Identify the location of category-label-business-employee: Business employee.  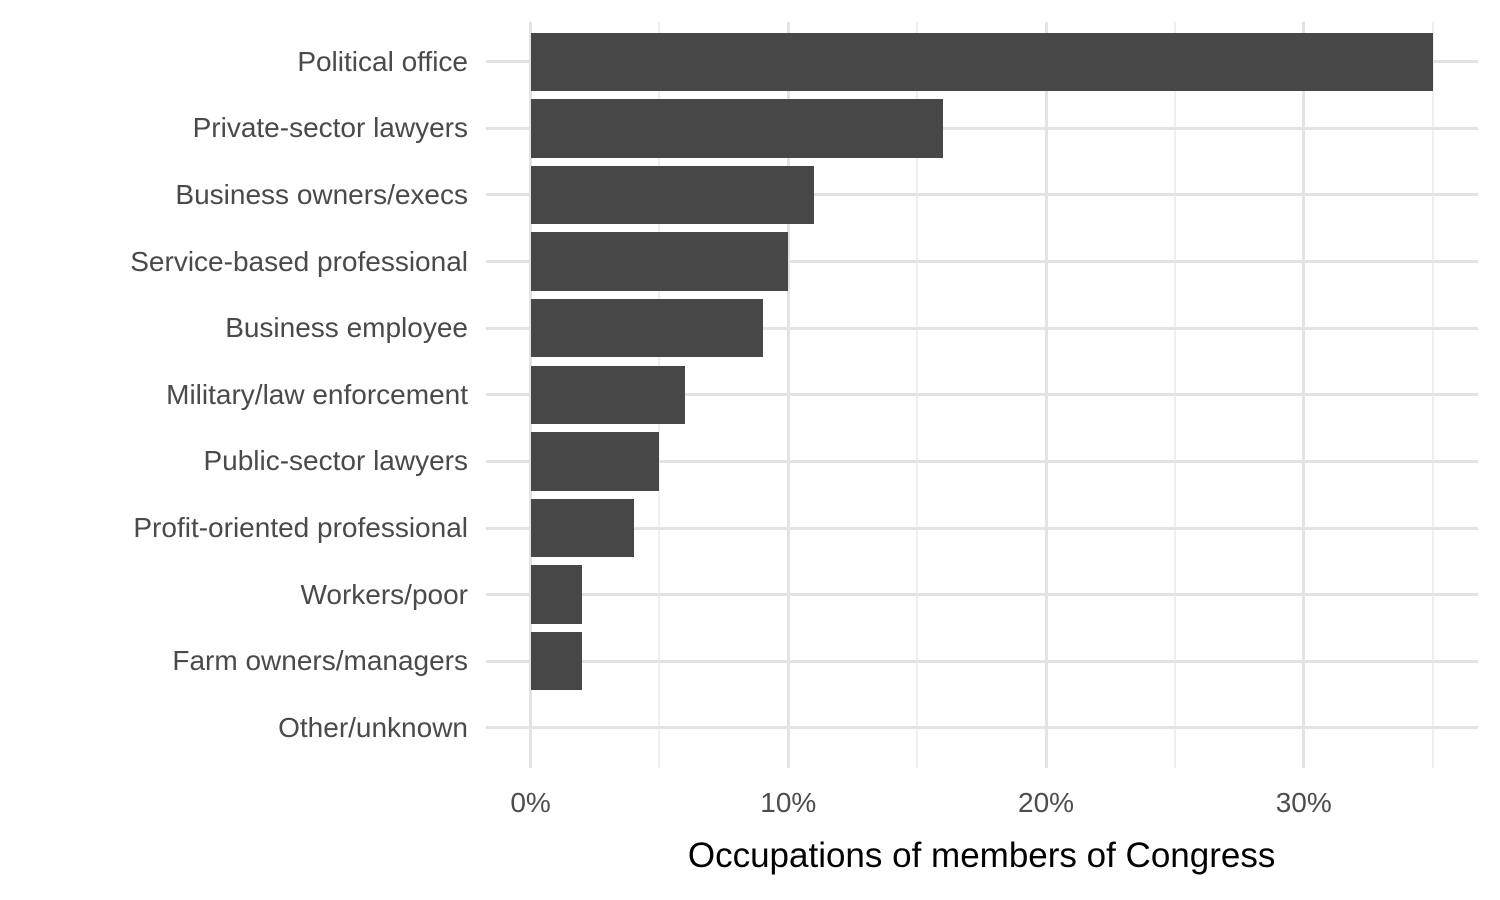
(346, 328).